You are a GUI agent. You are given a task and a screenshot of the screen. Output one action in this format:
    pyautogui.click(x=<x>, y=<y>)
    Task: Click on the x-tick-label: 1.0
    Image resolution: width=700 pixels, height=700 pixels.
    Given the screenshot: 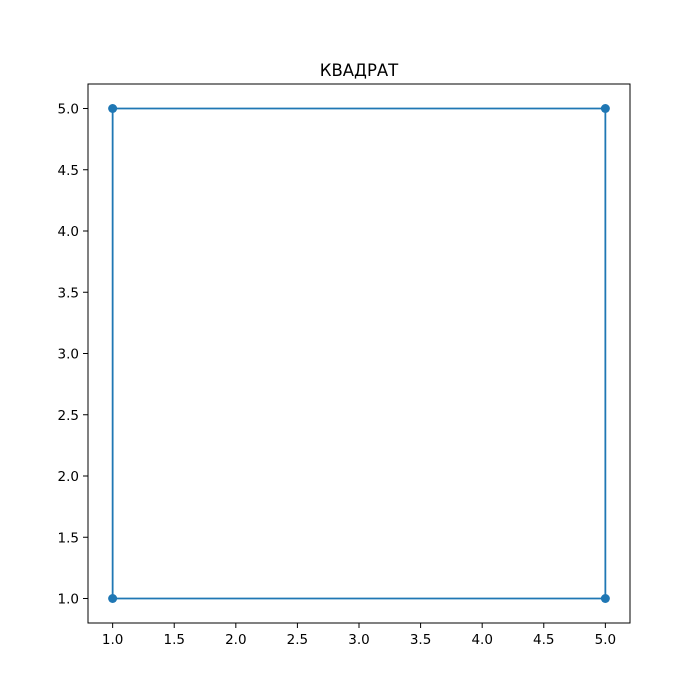 What is the action you would take?
    pyautogui.click(x=112, y=640)
    